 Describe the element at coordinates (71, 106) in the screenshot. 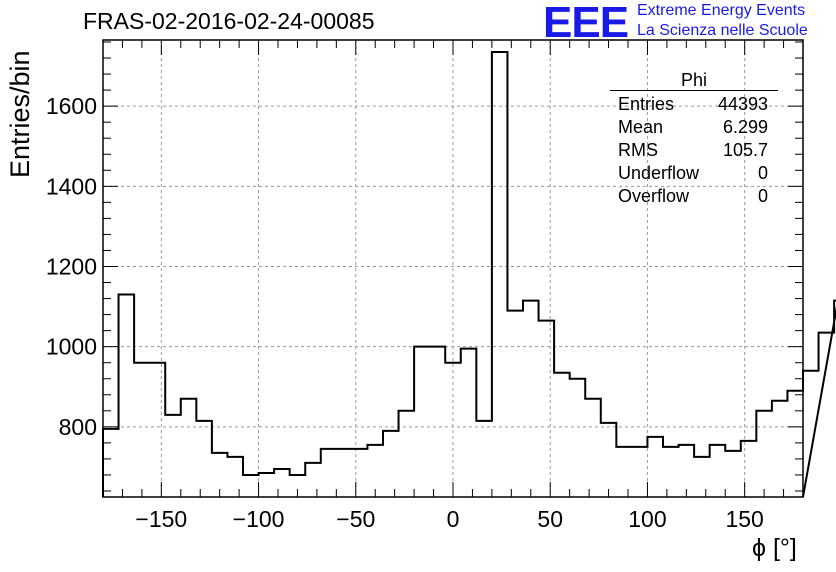

I see `y-tick-label: 1600` at that location.